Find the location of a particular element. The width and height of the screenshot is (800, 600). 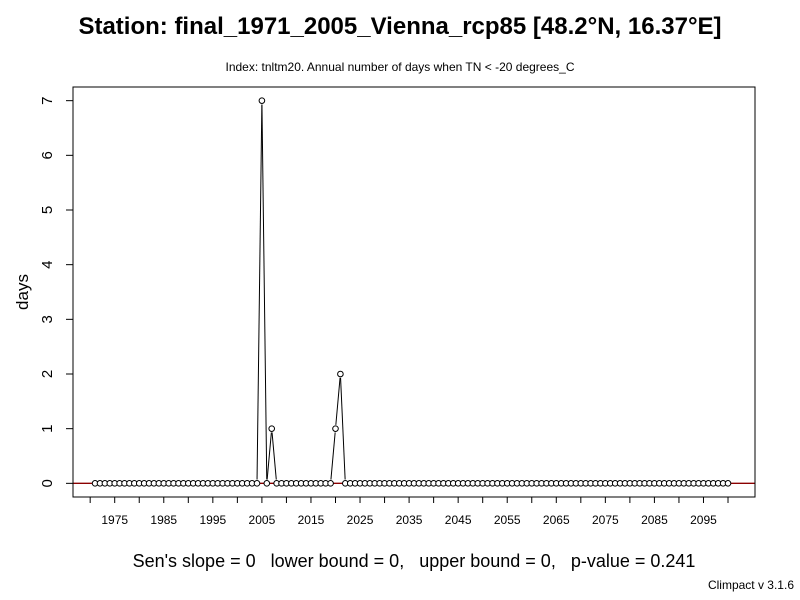

x-tick-label: 2055 is located at coordinates (507, 520).